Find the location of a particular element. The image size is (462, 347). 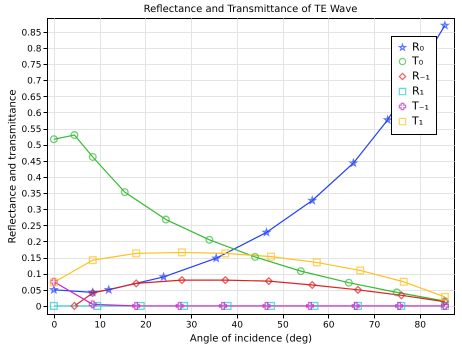

y-tick-label: 0.75 is located at coordinates (31, 65).